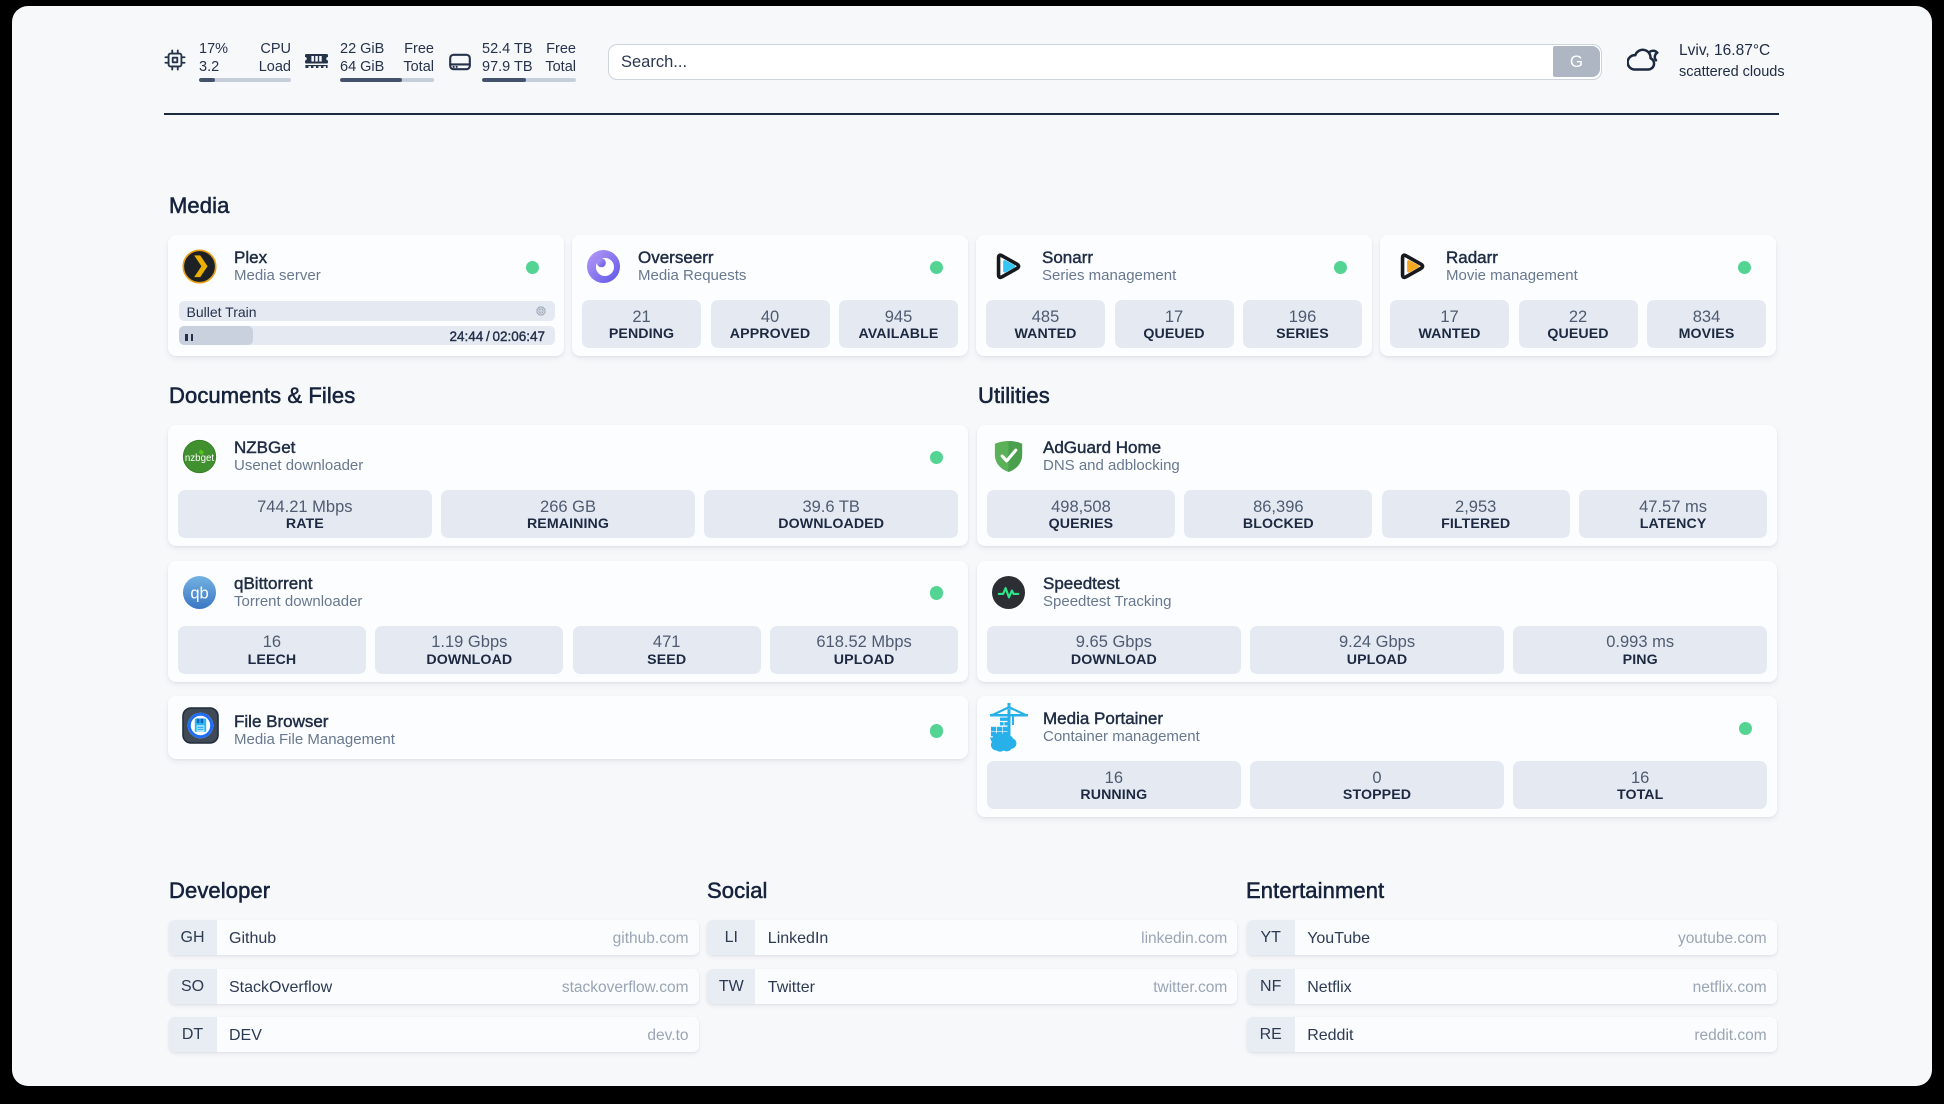  What do you see at coordinates (199, 592) in the screenshot?
I see `svg-text: qb` at bounding box center [199, 592].